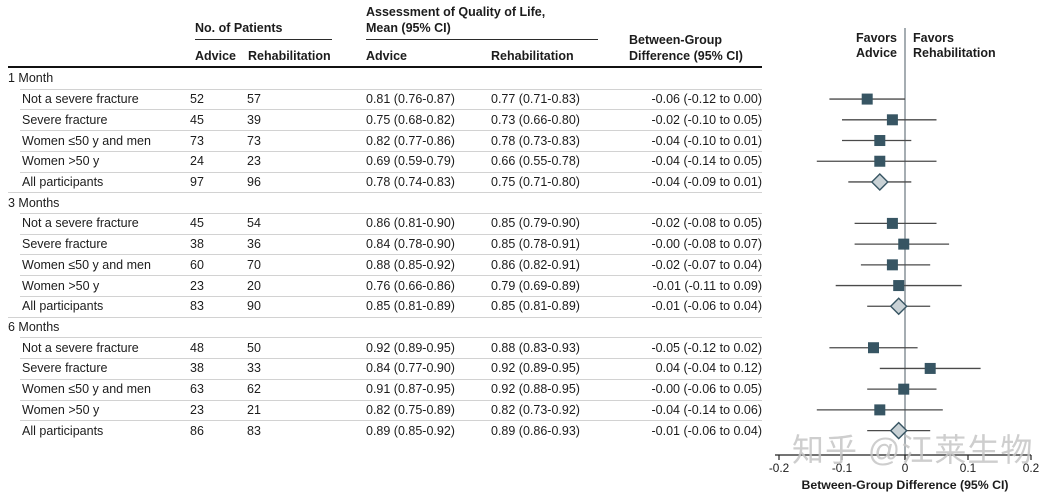 Image resolution: width=1058 pixels, height=497 pixels. I want to click on qol-rehabilitation-value: 0.66 (0.55-0.78), so click(535, 161).